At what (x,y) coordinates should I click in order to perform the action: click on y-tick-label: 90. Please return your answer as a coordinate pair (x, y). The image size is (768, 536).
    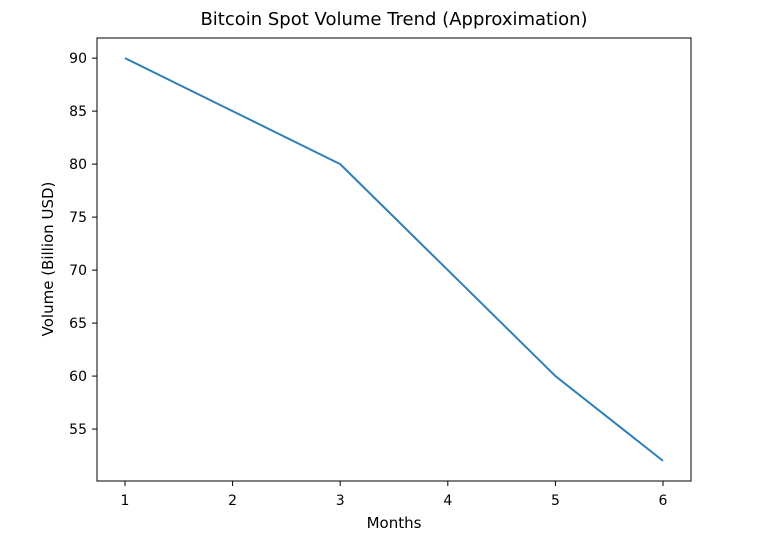
    Looking at the image, I should click on (78, 59).